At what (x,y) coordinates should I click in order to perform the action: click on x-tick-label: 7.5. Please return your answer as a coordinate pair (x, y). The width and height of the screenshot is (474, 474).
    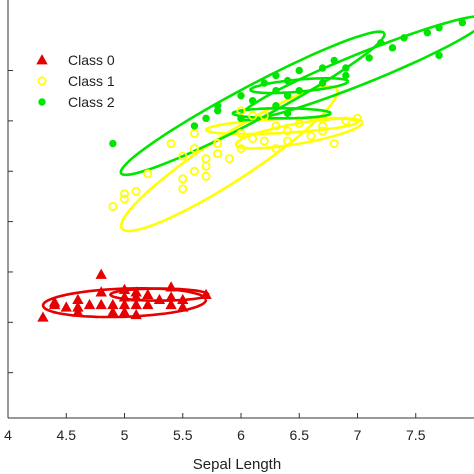
    Looking at the image, I should click on (416, 435).